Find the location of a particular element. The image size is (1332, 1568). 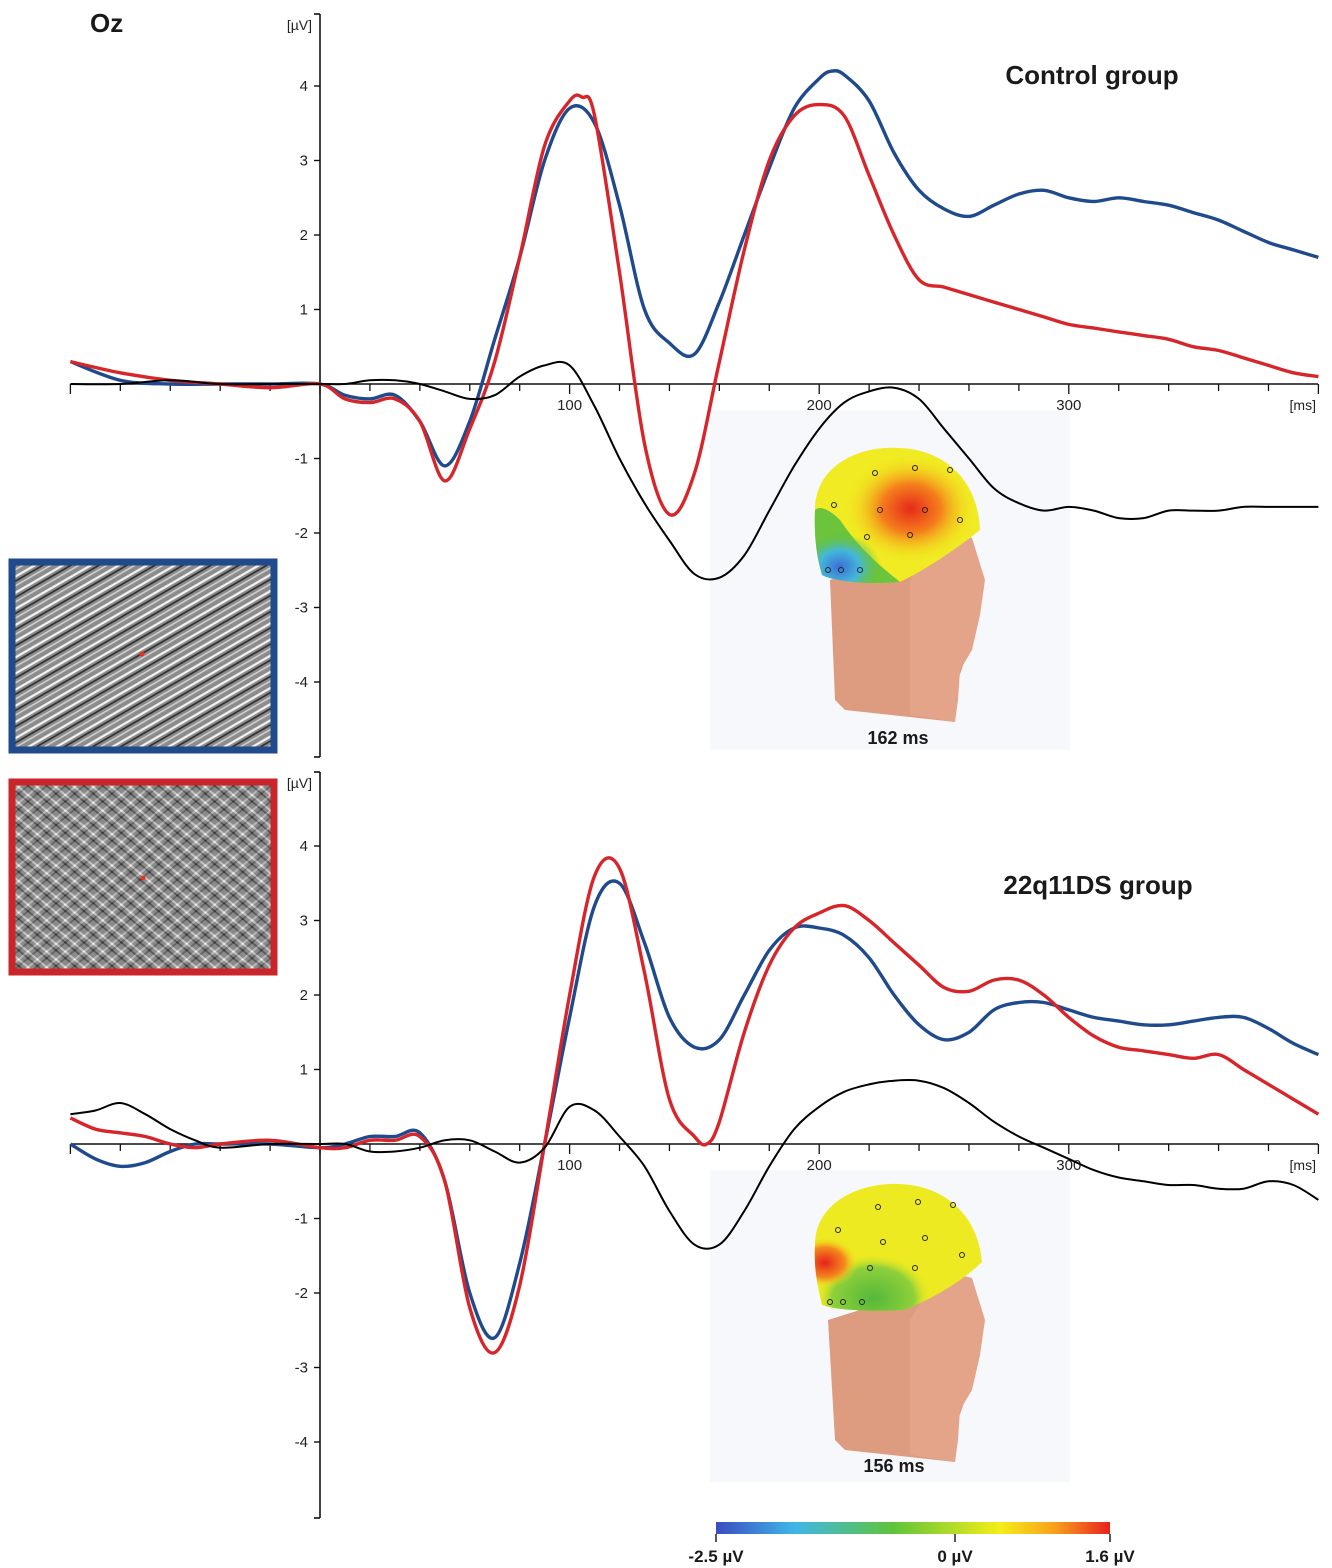

colorbar-label-min: -2.5 µV is located at coordinates (716, 1556).